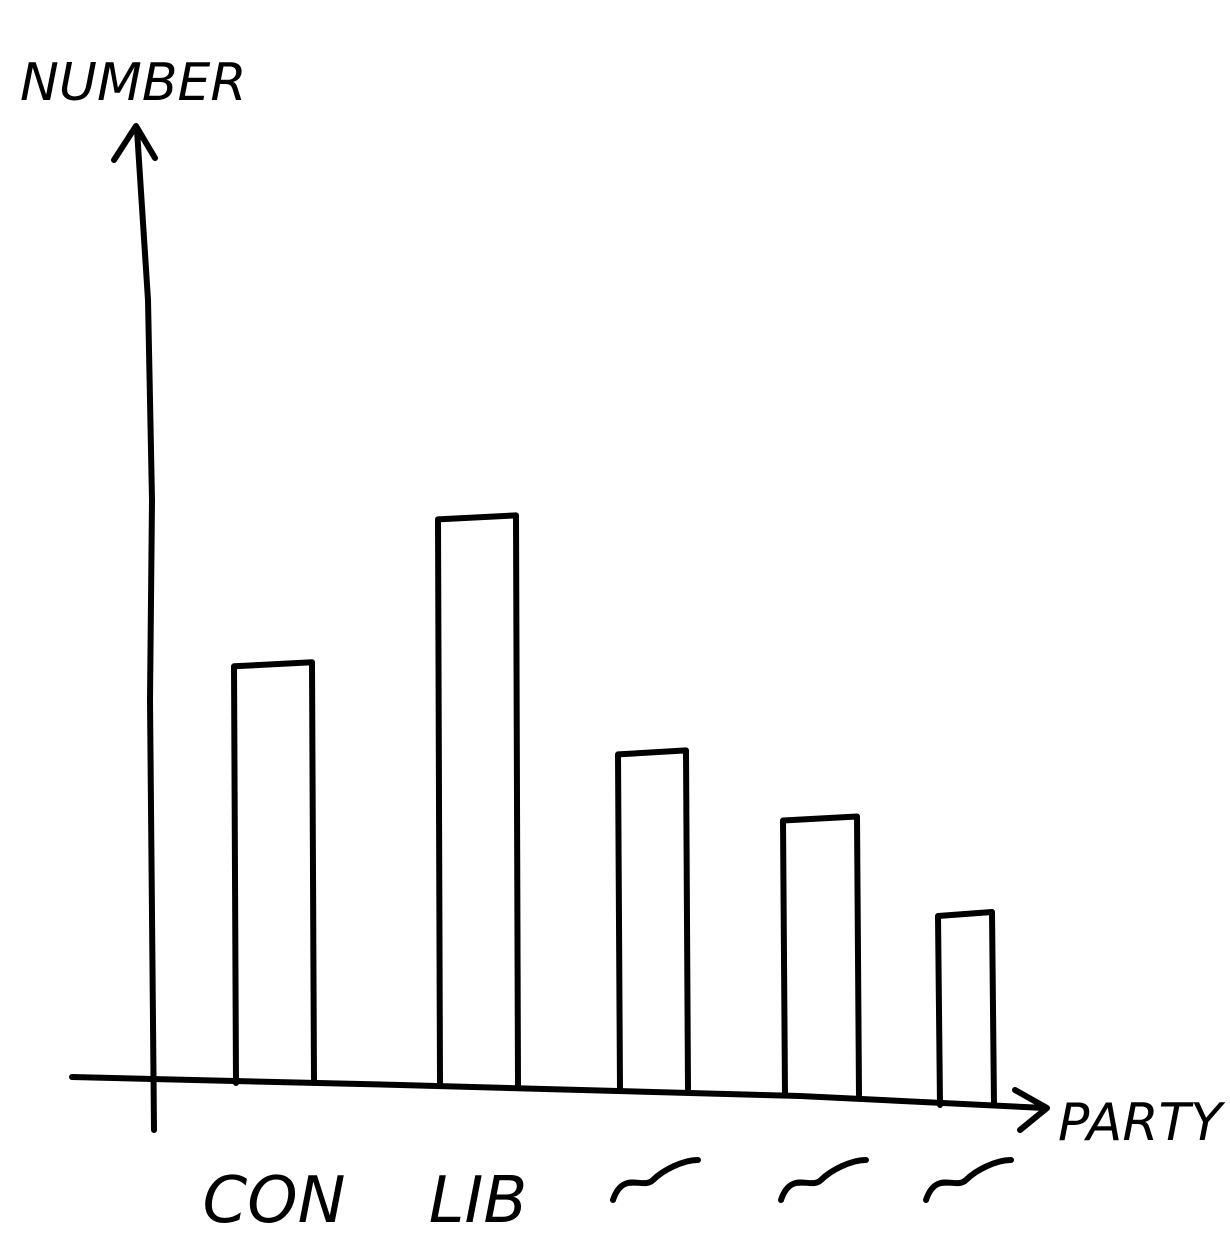  I want to click on tick-label-2: LIB, so click(478, 1201).